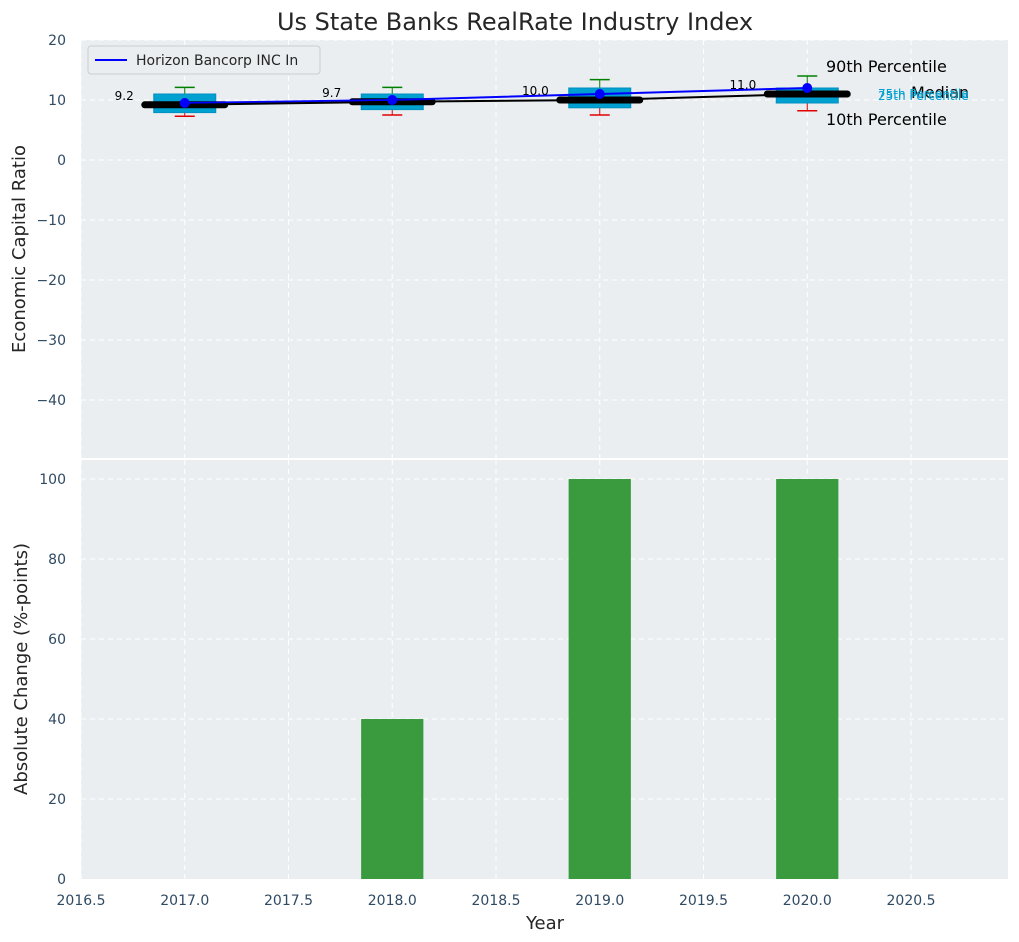  What do you see at coordinates (57, 640) in the screenshot?
I see `bottom-y-tick-label: 60` at bounding box center [57, 640].